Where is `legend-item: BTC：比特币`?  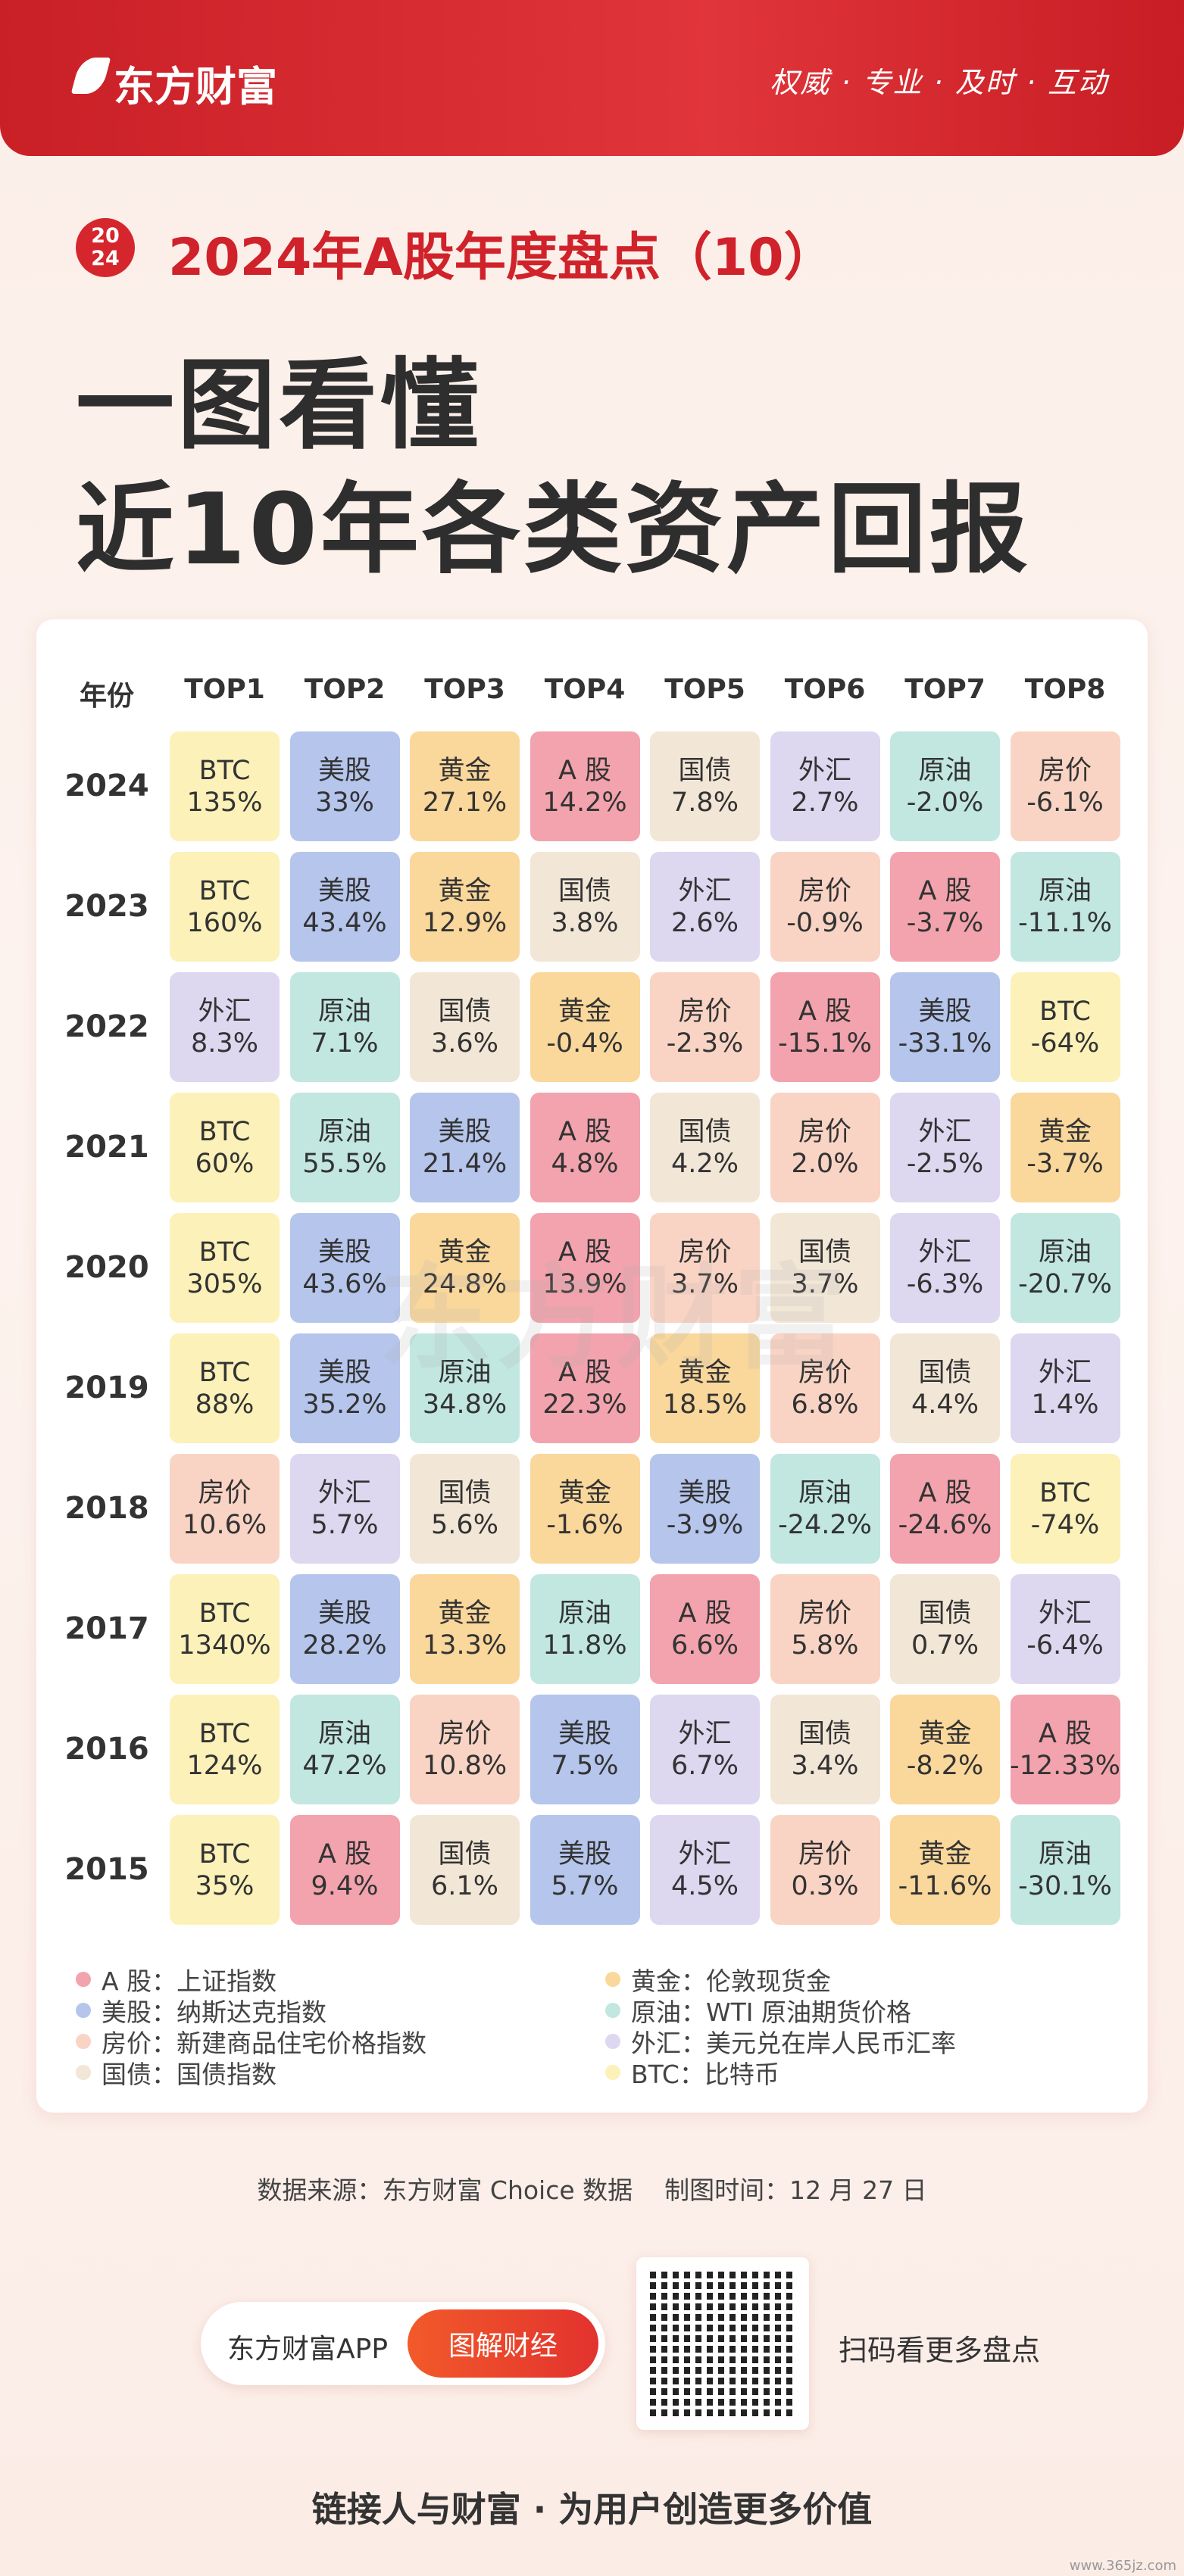
legend-item: BTC：比特币 is located at coordinates (692, 2072).